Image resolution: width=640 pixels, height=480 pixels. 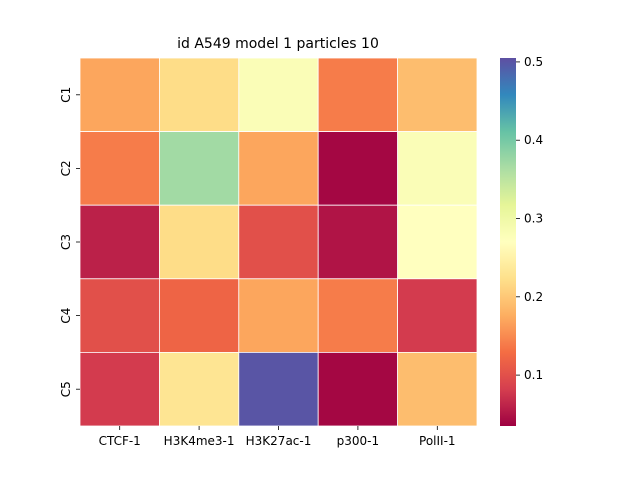 I want to click on x-tick-label: H3K27ac-1, so click(x=279, y=441).